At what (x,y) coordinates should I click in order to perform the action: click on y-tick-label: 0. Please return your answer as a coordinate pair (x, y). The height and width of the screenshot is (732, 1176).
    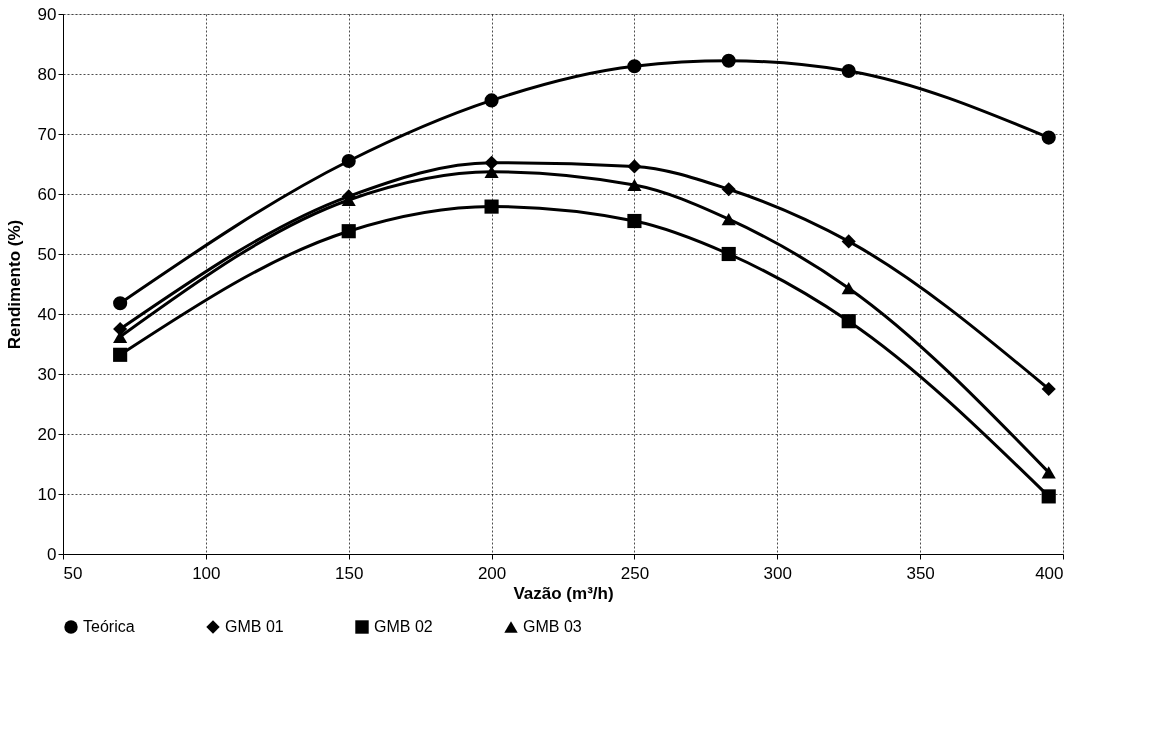
    Looking at the image, I should click on (52, 554).